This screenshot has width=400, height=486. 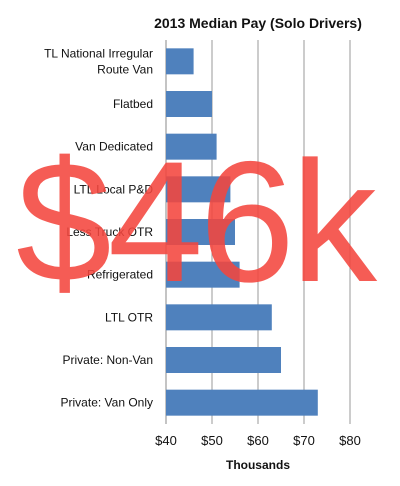 I want to click on category-label: Refrigerated, so click(x=120, y=275).